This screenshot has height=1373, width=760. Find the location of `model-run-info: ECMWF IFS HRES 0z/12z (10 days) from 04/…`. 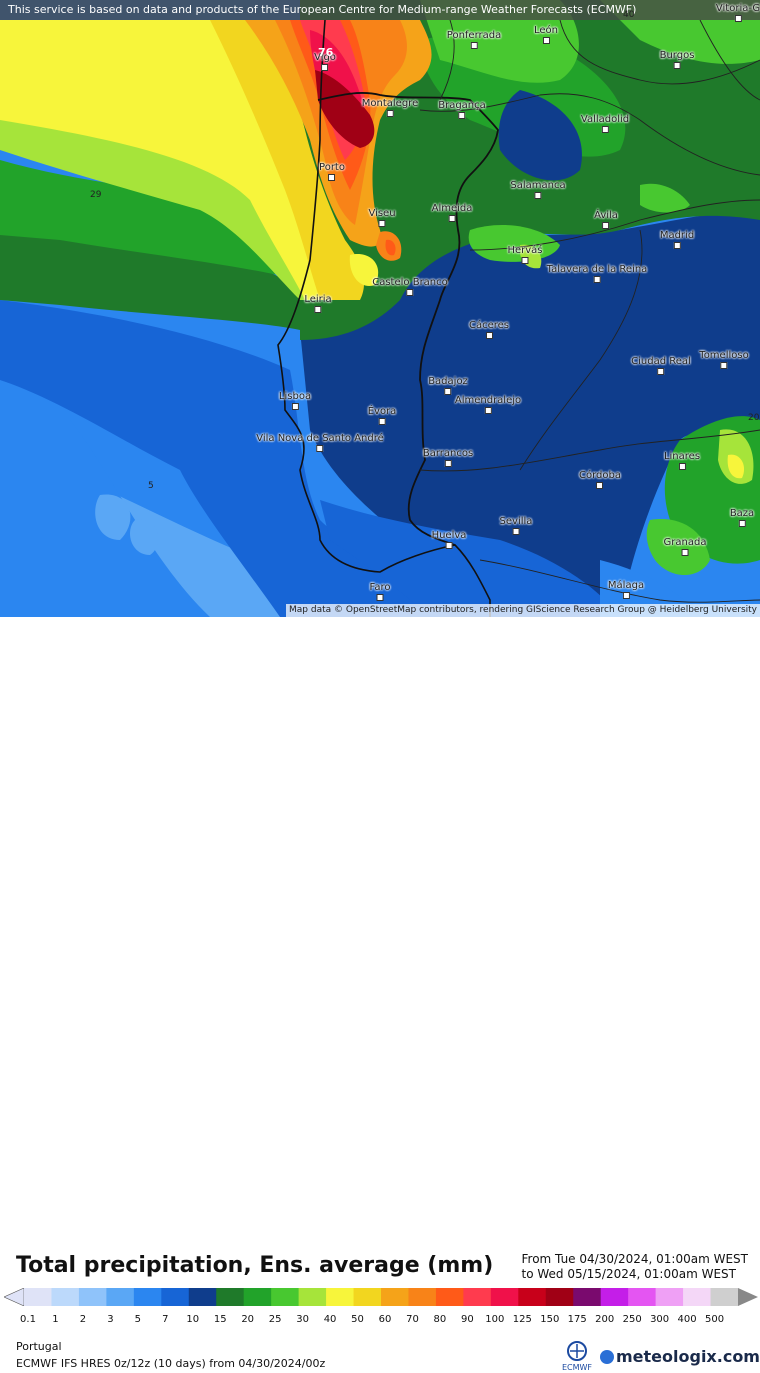

model-run-info: ECMWF IFS HRES 0z/12z (10 days) from 04/… is located at coordinates (171, 1363).